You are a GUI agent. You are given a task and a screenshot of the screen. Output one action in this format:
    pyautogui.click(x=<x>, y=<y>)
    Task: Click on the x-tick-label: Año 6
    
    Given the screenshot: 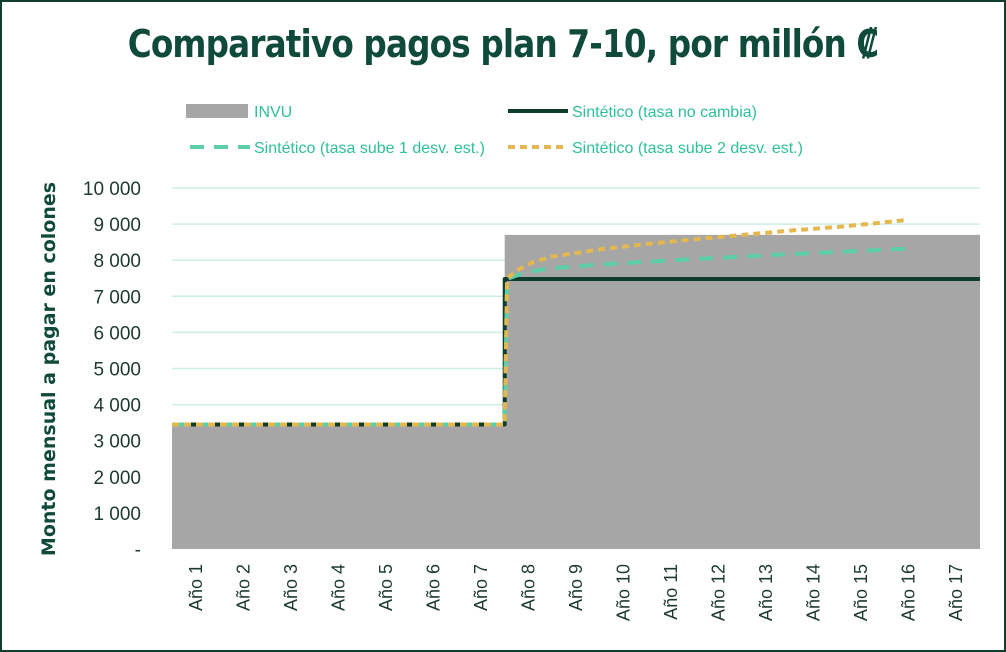 What is the action you would take?
    pyautogui.click(x=433, y=587)
    